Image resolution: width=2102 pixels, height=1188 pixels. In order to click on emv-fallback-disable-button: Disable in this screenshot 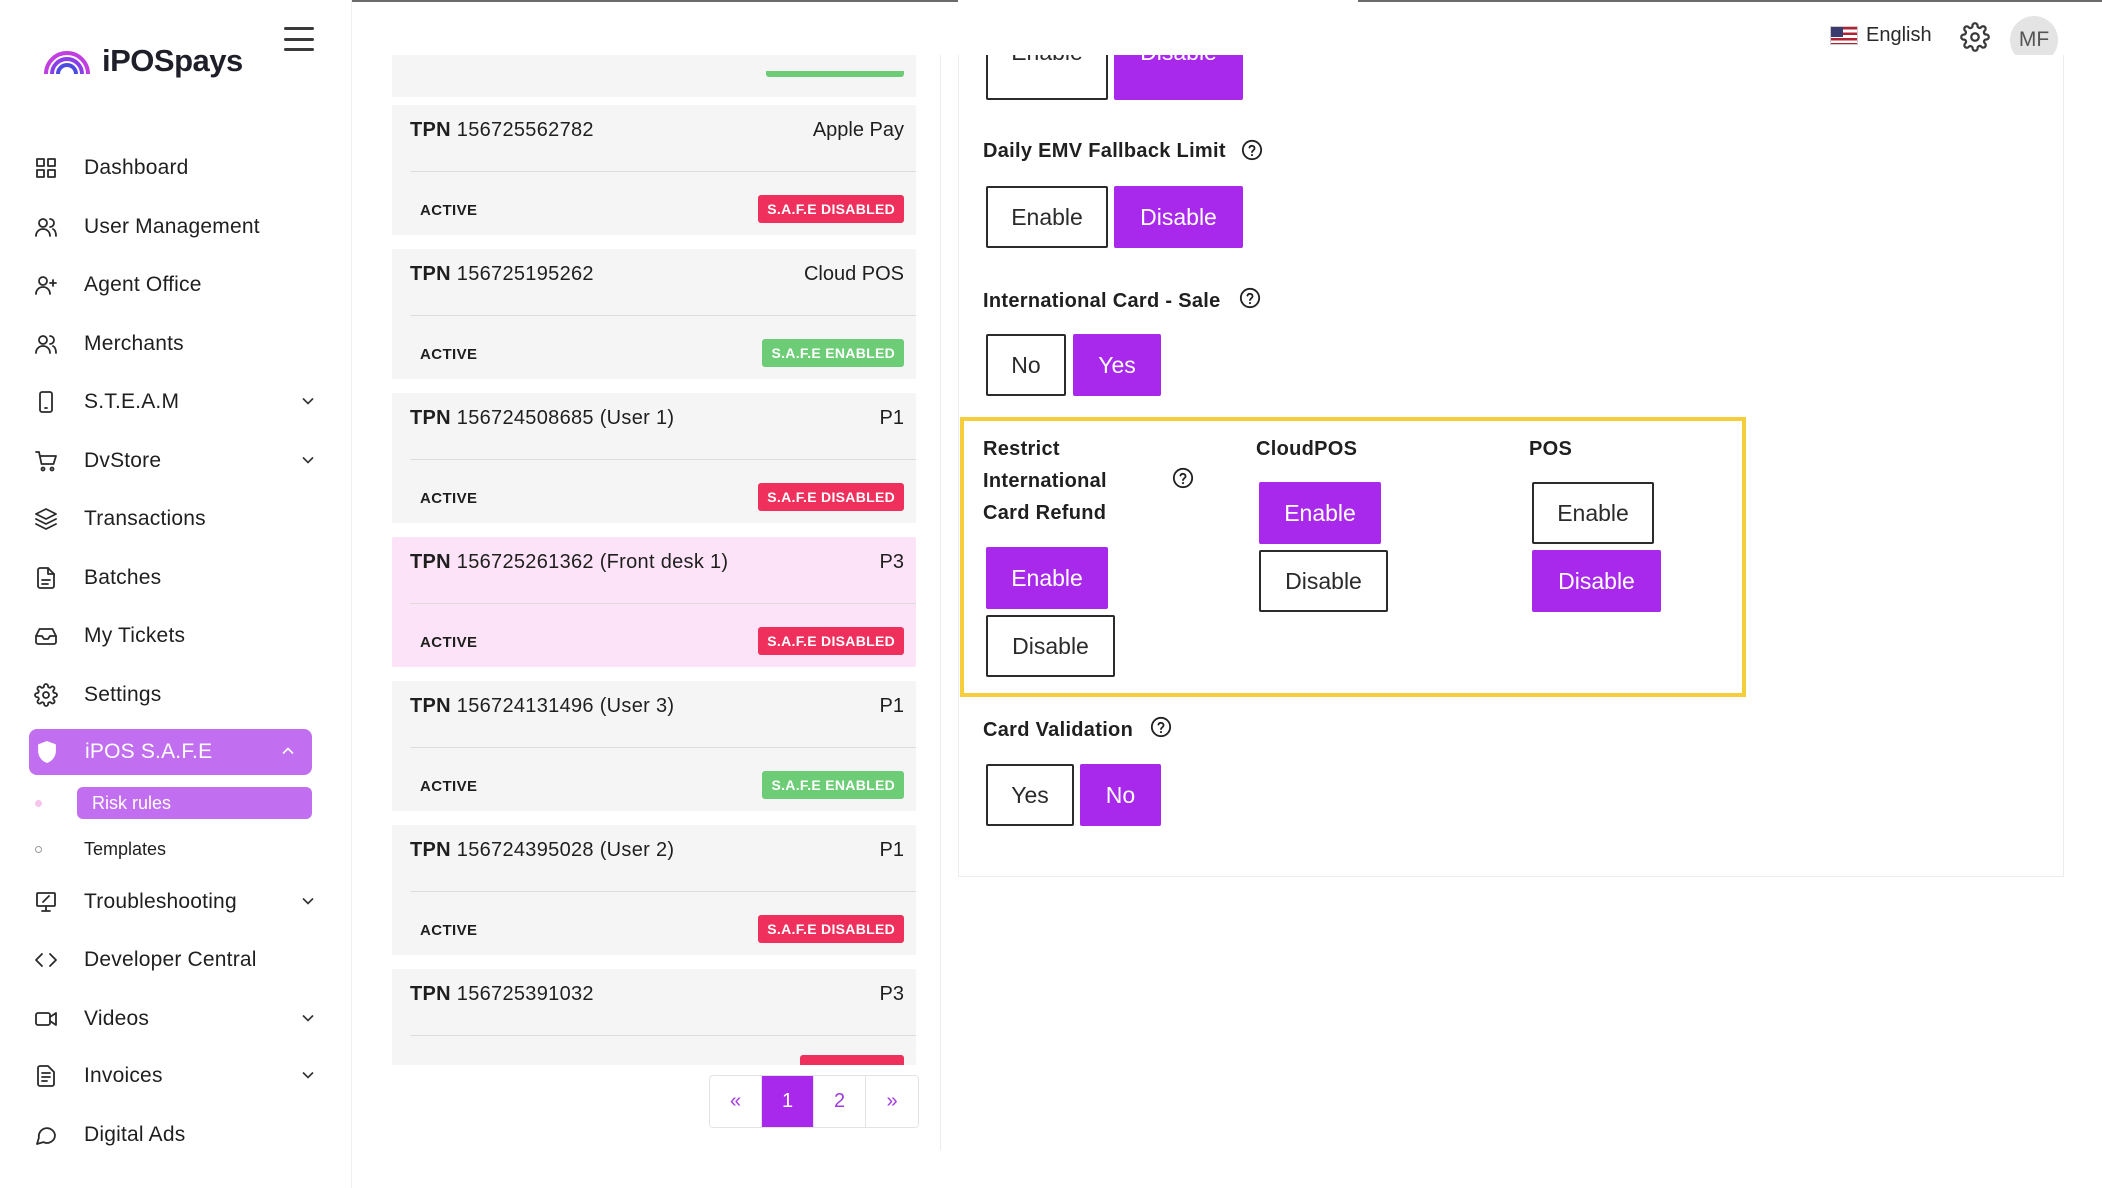, I will do `click(1178, 217)`.